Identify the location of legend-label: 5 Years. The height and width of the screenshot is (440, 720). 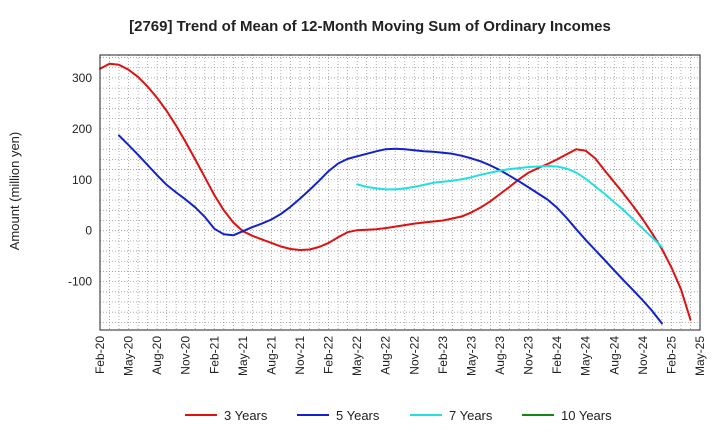
(358, 415).